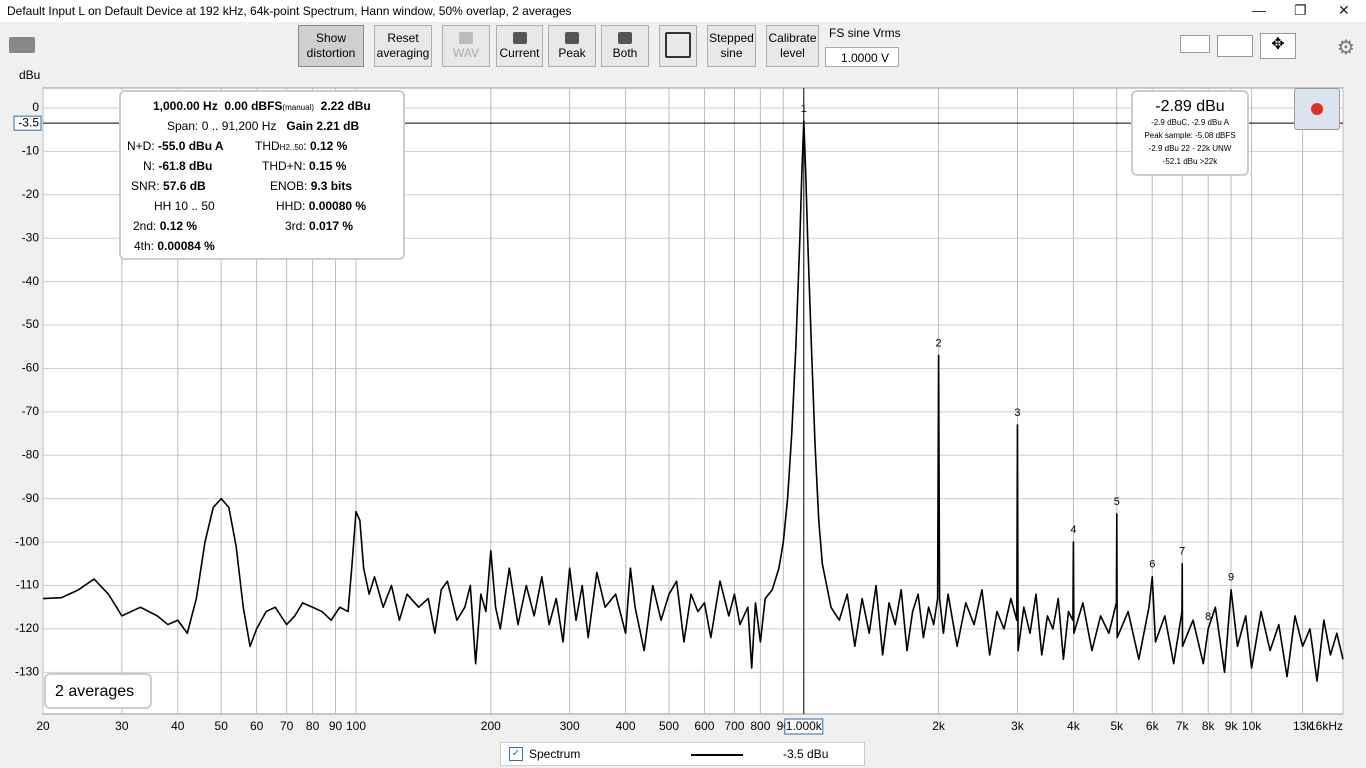 The height and width of the screenshot is (768, 1366). I want to click on label: level, so click(792, 53).